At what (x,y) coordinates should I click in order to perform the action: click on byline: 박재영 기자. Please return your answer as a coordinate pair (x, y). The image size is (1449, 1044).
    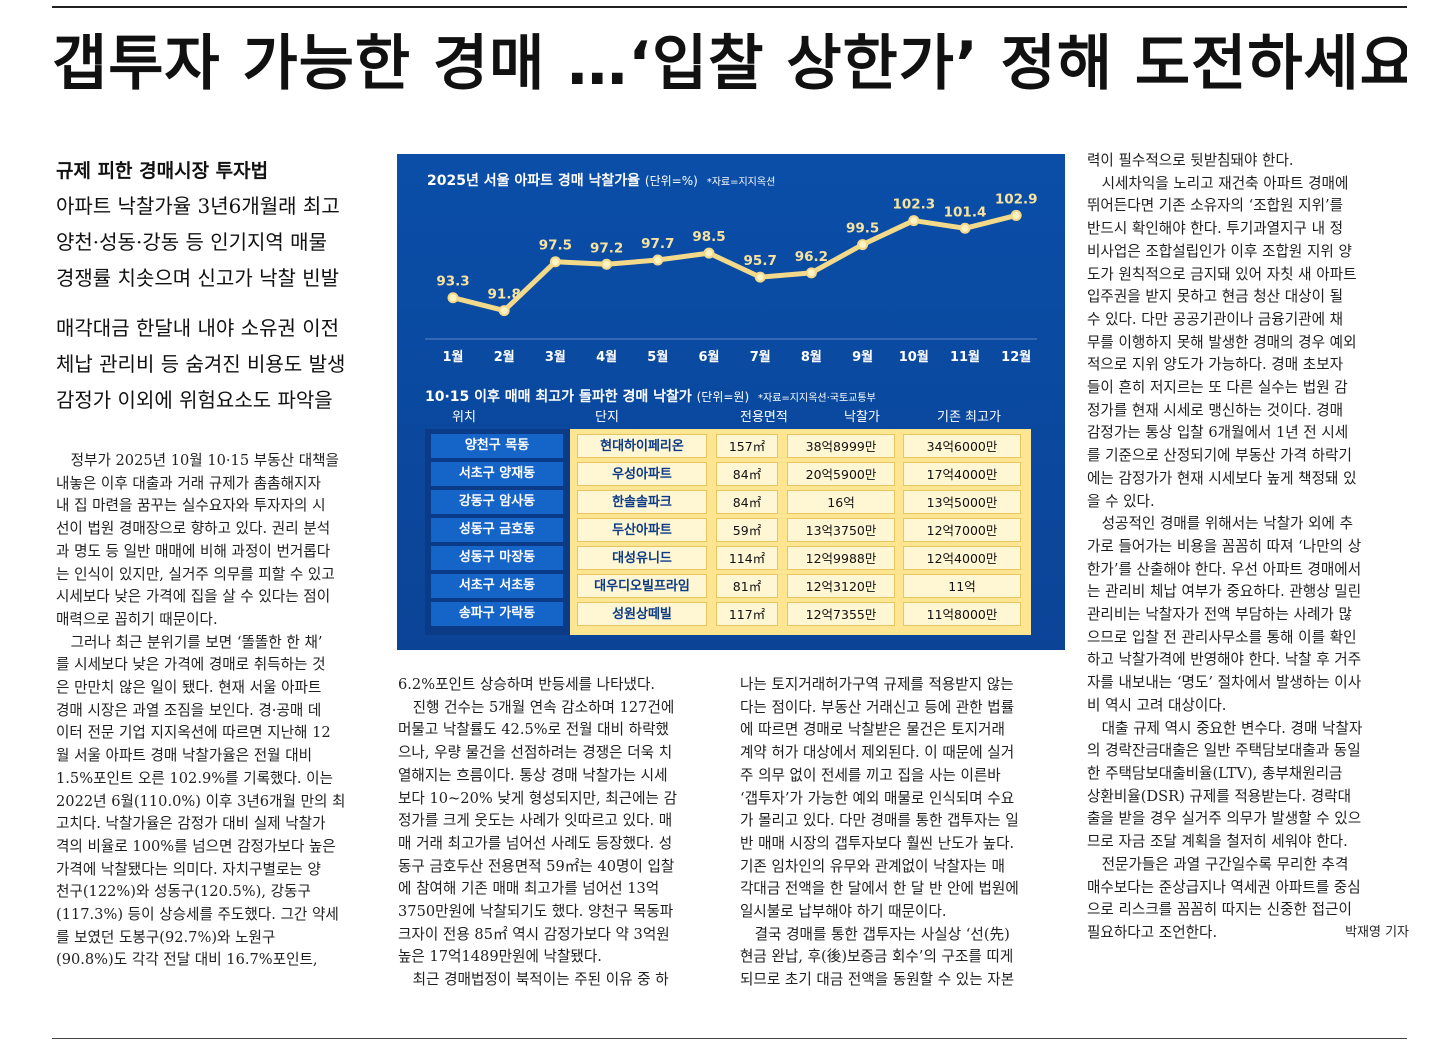
    Looking at the image, I should click on (1377, 932).